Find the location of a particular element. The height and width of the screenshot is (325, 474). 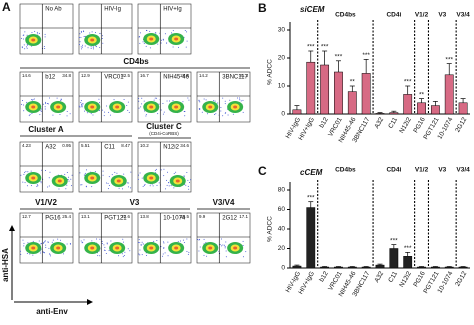

quadrant-value: 16.7 is located at coordinates (144, 75).